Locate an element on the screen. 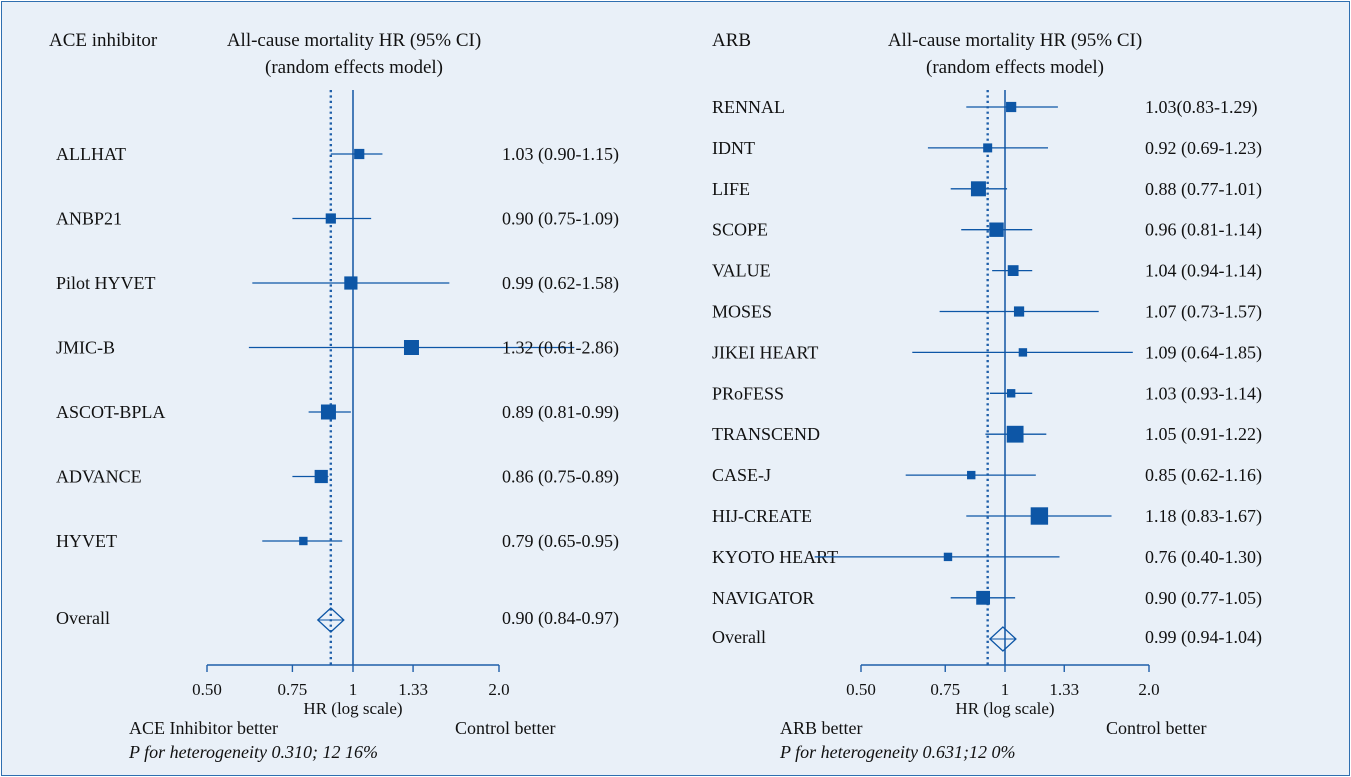 The width and height of the screenshot is (1351, 777). study-label: LIFE is located at coordinates (731, 189).